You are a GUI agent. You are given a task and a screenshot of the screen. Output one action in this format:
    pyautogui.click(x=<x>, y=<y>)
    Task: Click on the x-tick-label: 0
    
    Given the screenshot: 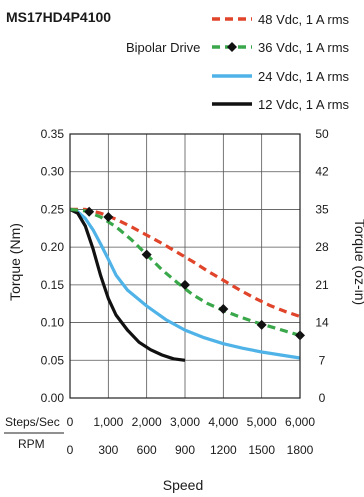 What is the action you would take?
    pyautogui.click(x=70, y=422)
    